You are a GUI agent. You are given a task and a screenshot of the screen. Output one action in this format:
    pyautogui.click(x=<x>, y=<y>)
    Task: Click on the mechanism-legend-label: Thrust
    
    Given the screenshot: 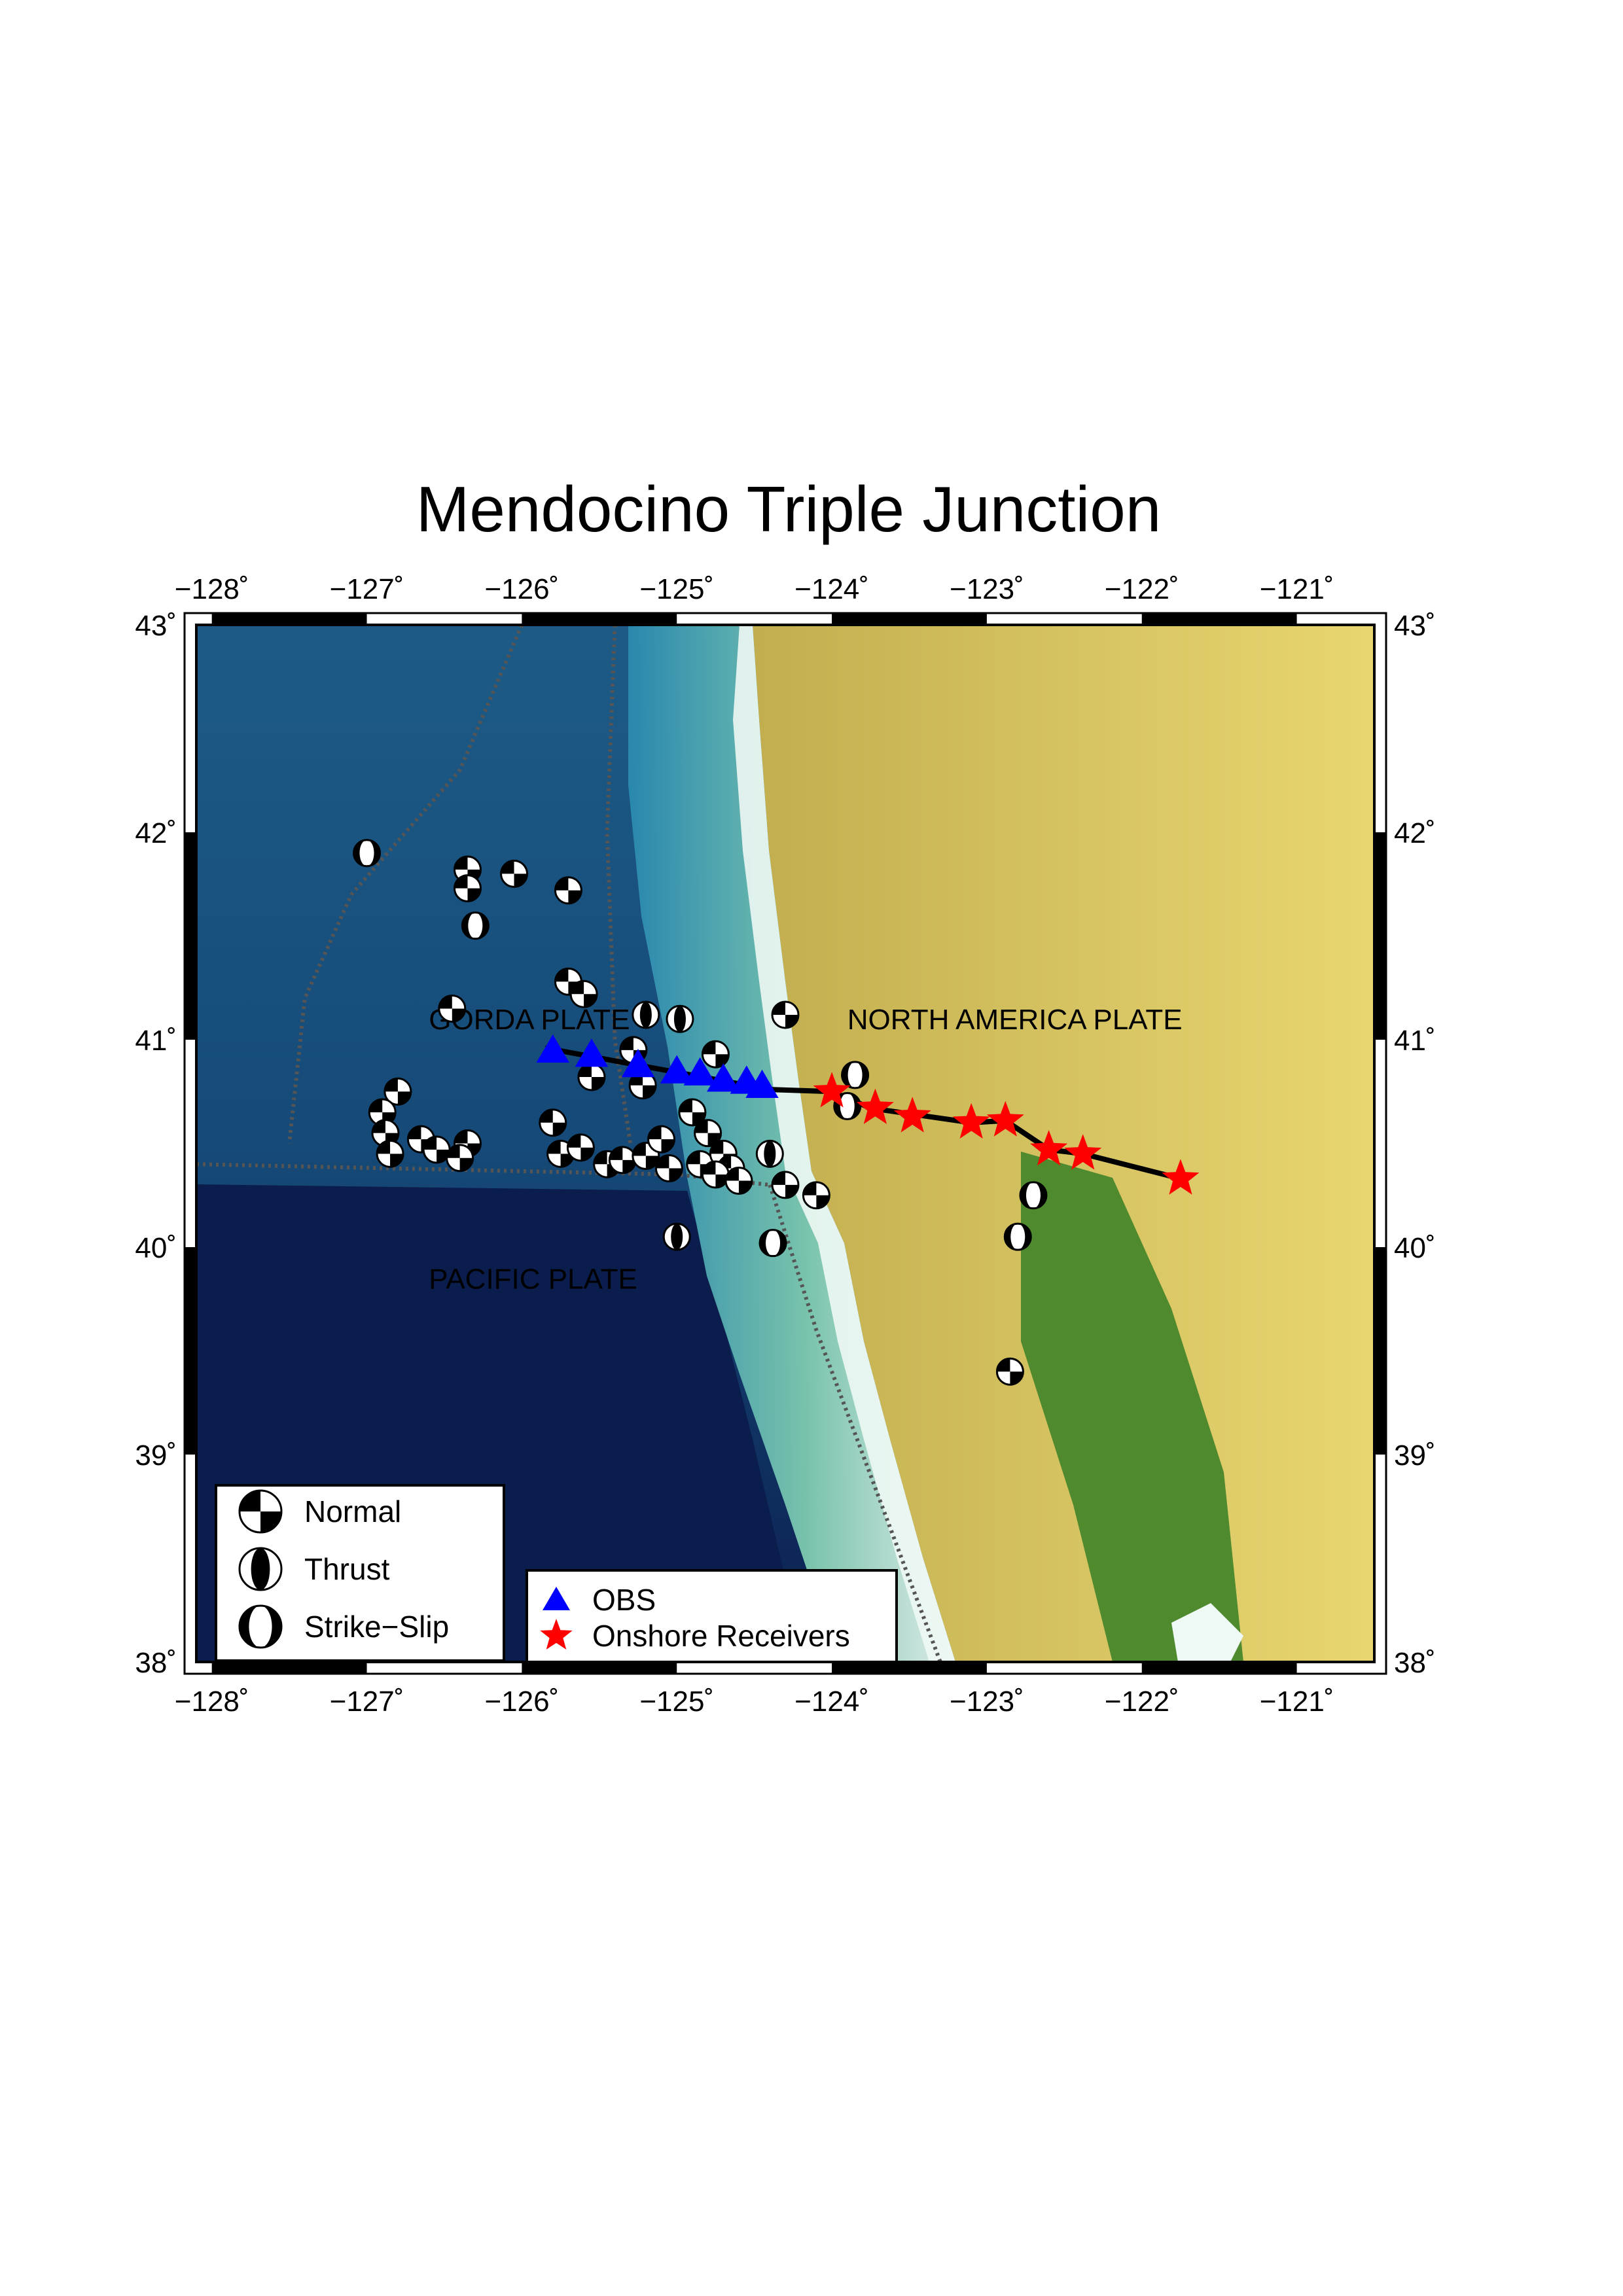 What is the action you would take?
    pyautogui.click(x=347, y=1569)
    